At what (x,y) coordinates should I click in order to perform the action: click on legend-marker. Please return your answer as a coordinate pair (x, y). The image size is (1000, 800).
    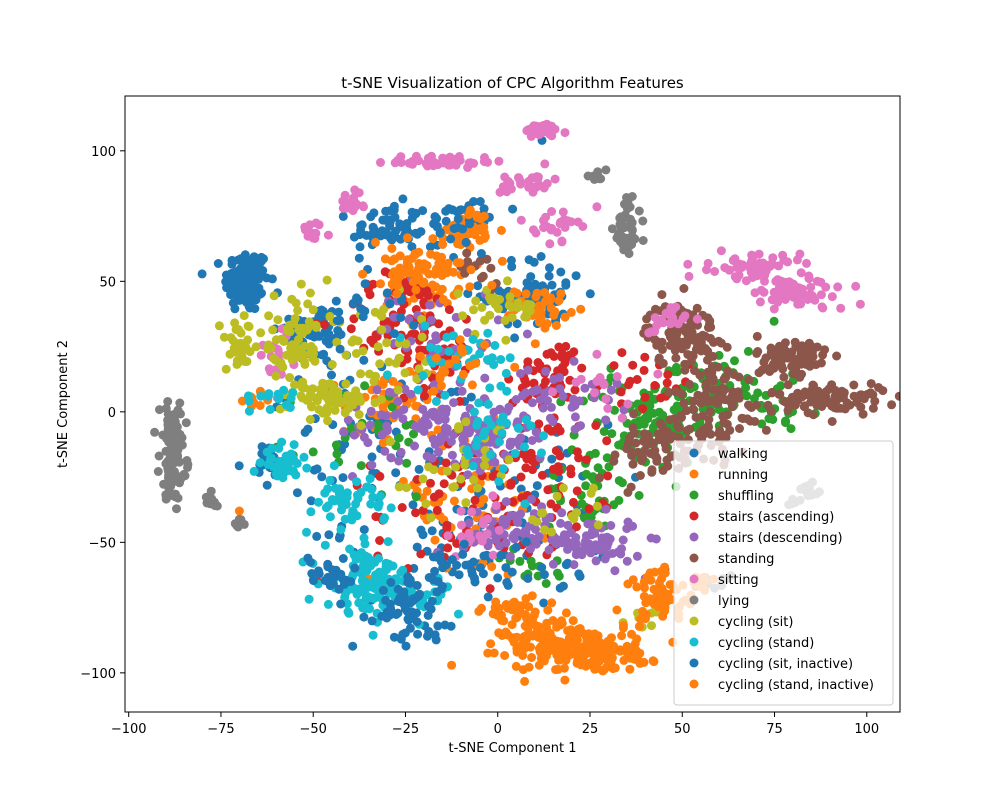
    Looking at the image, I should click on (694, 495).